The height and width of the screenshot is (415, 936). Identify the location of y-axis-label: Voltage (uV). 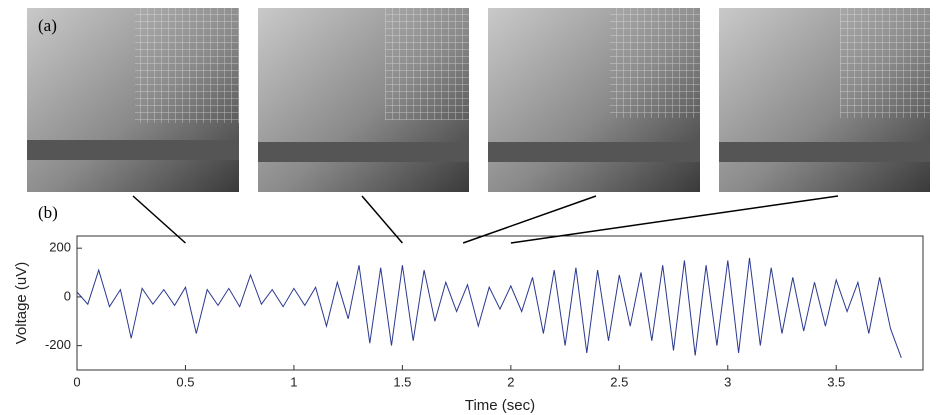
(21, 303).